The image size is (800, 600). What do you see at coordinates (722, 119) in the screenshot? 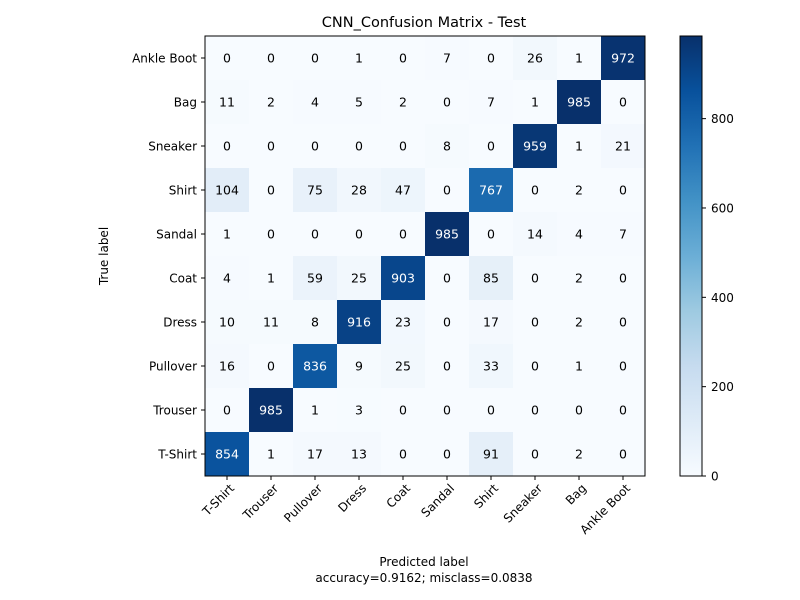
I see `colorbar-tick-label: 800` at bounding box center [722, 119].